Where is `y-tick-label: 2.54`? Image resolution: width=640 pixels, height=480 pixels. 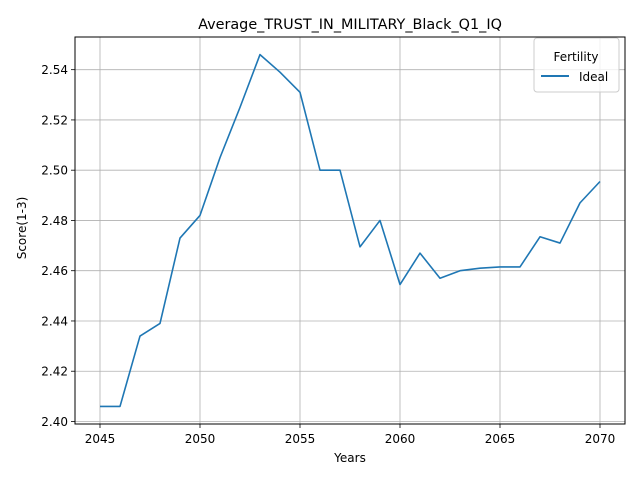
y-tick-label: 2.54 is located at coordinates (54, 70).